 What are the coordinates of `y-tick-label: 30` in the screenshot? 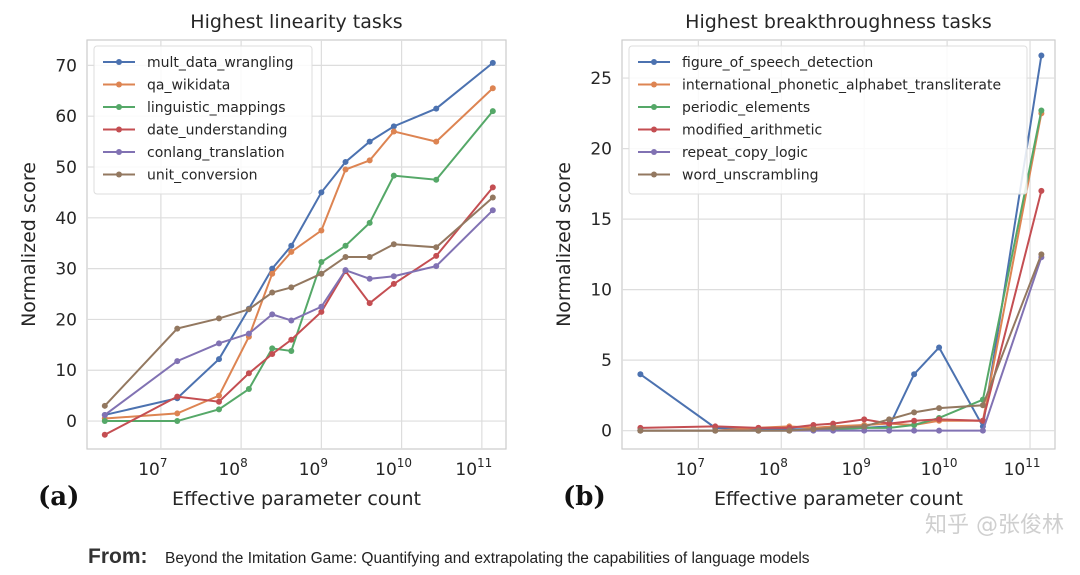 It's located at (66, 270).